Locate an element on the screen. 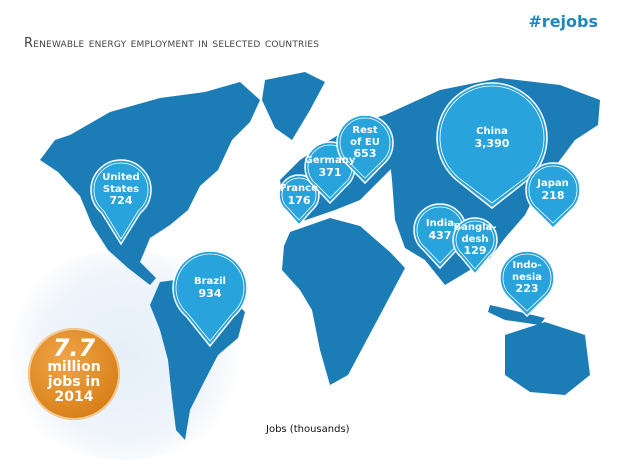 The height and width of the screenshot is (466, 620). pin-china is located at coordinates (492, 145).